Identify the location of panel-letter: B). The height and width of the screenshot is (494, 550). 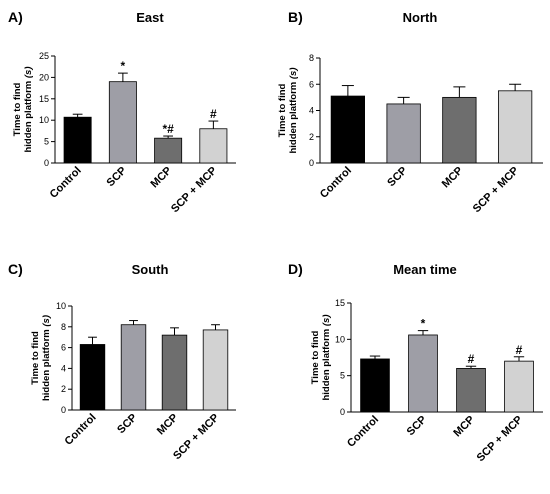
(295, 17).